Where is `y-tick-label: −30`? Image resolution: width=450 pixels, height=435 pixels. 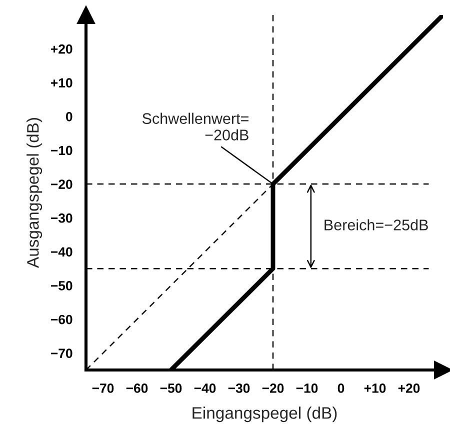
y-tick-label: −30 is located at coordinates (61, 218).